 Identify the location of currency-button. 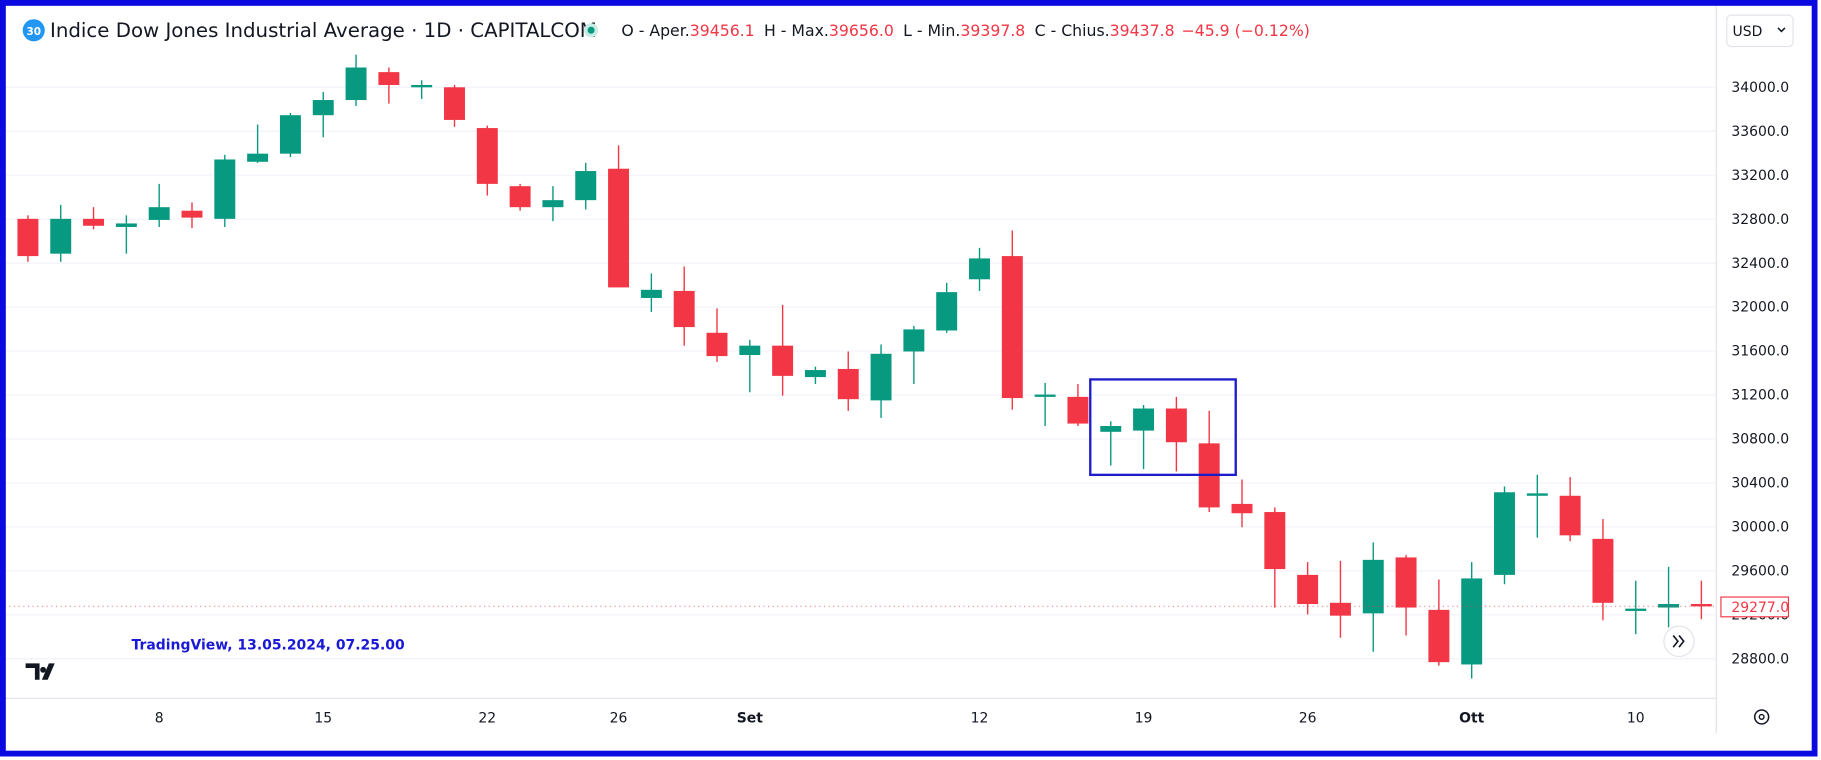
(1760, 31).